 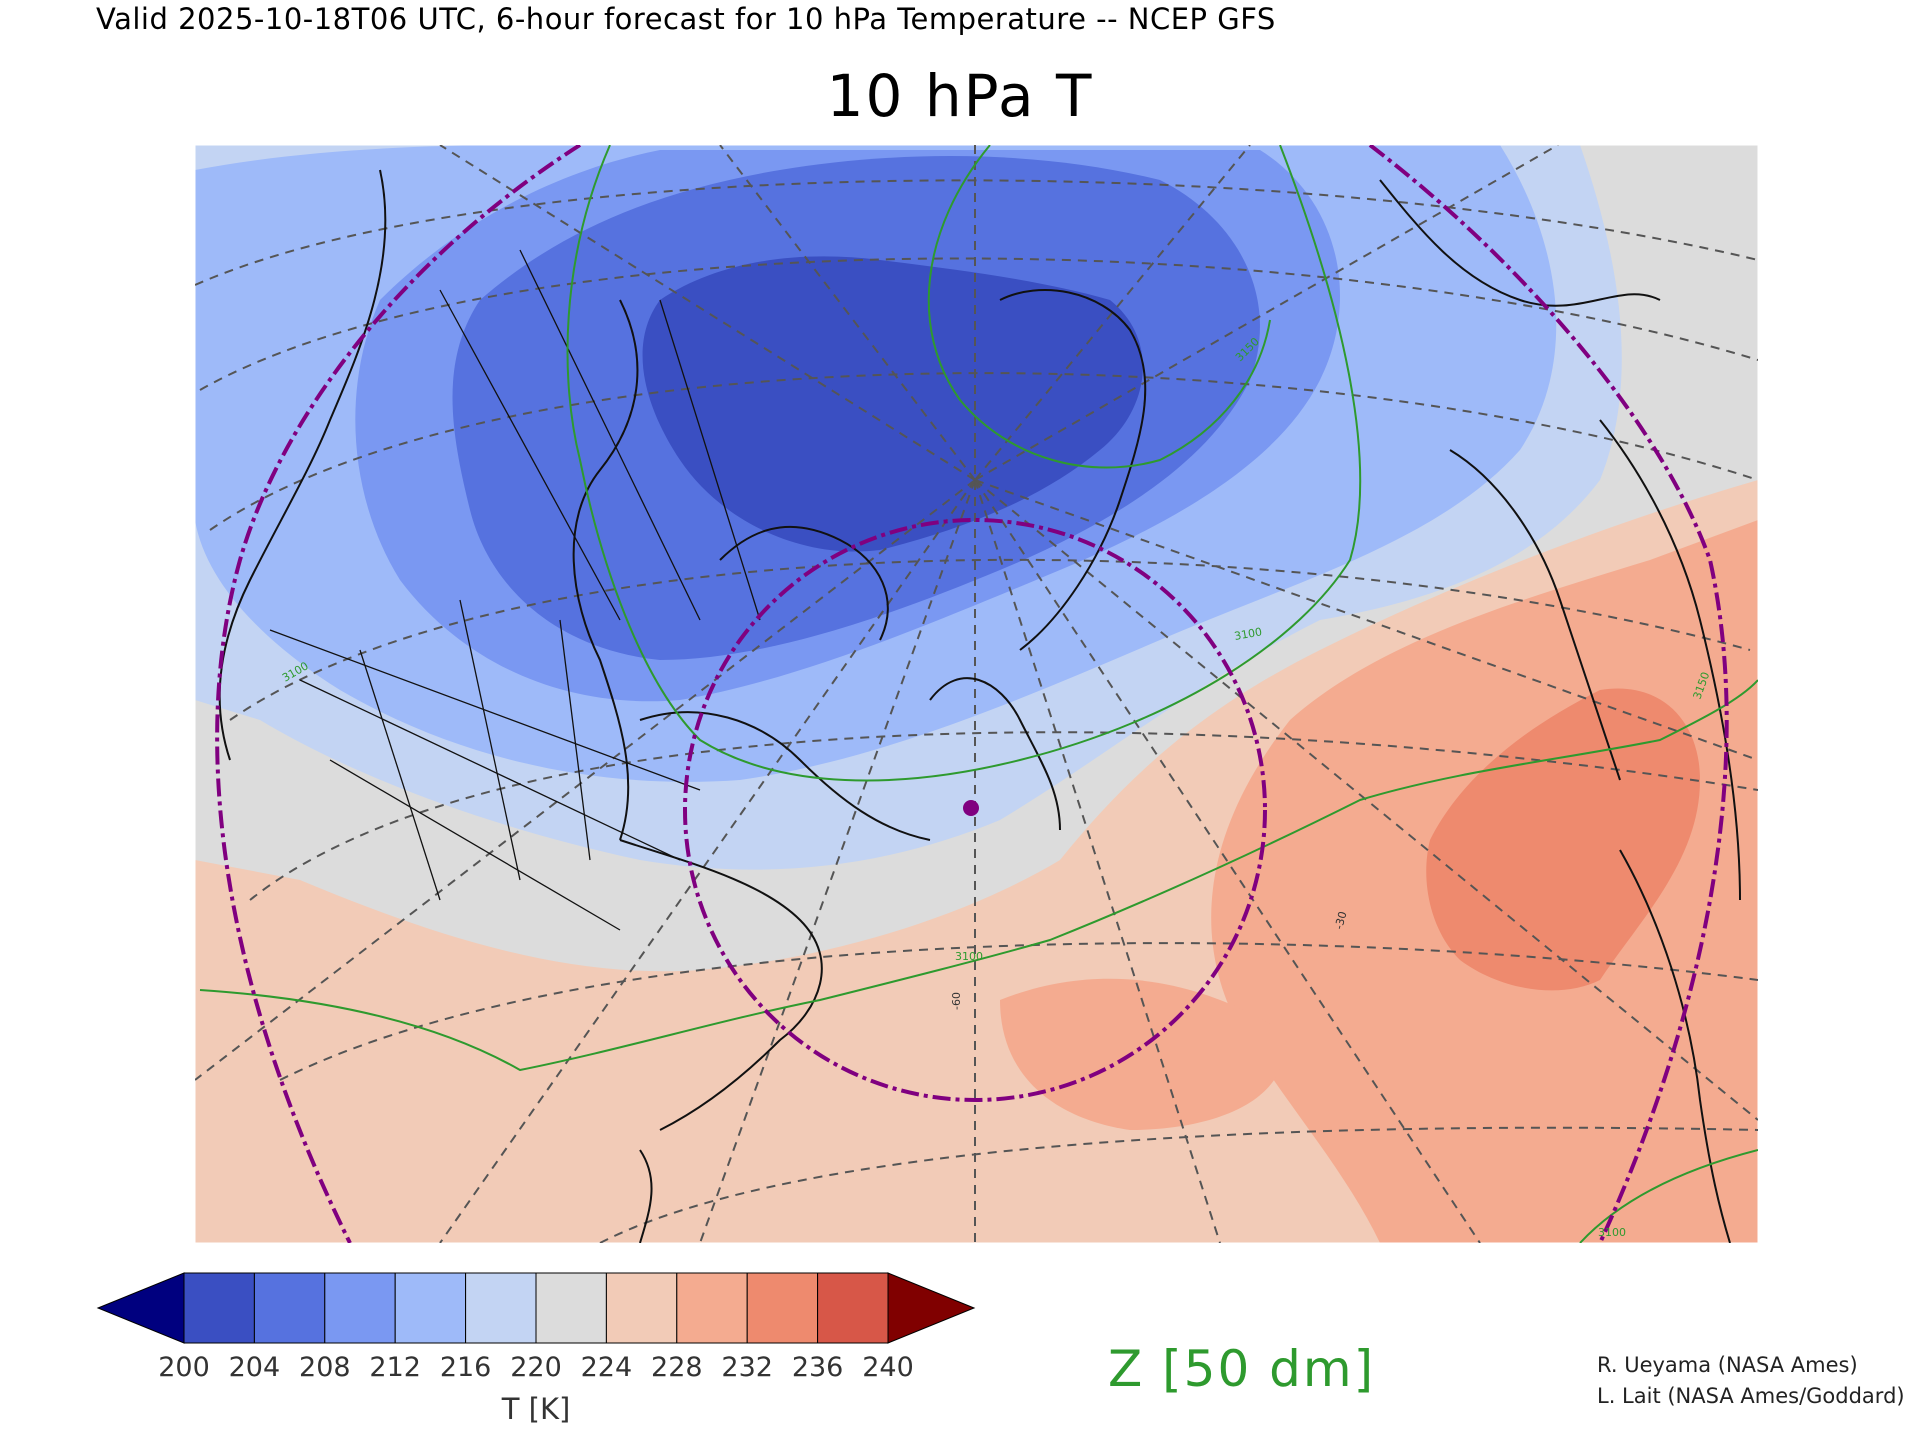 What do you see at coordinates (931, 1308) in the screenshot?
I see `colorbar-over-triangle` at bounding box center [931, 1308].